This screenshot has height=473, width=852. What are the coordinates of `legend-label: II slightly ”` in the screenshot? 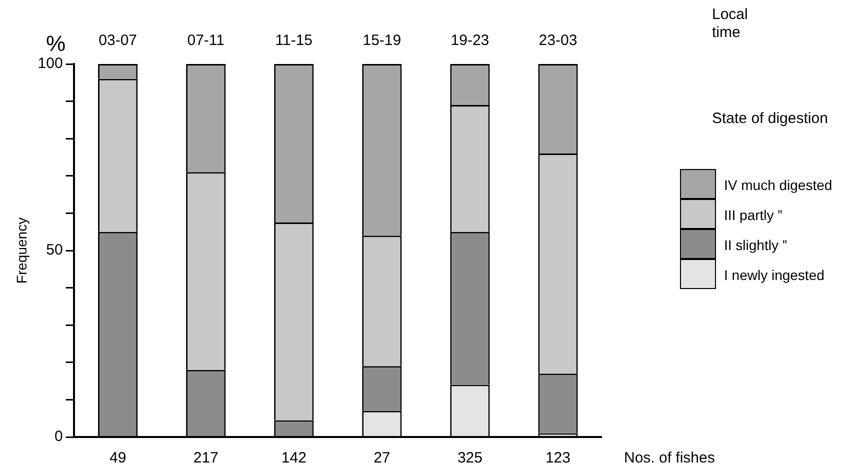 It's located at (756, 245).